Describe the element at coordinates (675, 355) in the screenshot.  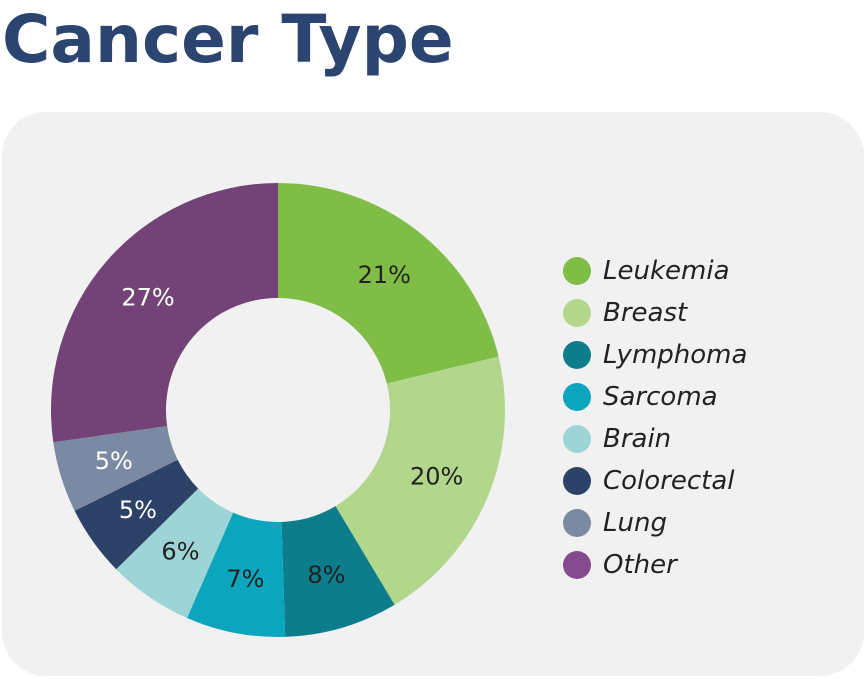
I see `legend-label: Lymphoma` at that location.